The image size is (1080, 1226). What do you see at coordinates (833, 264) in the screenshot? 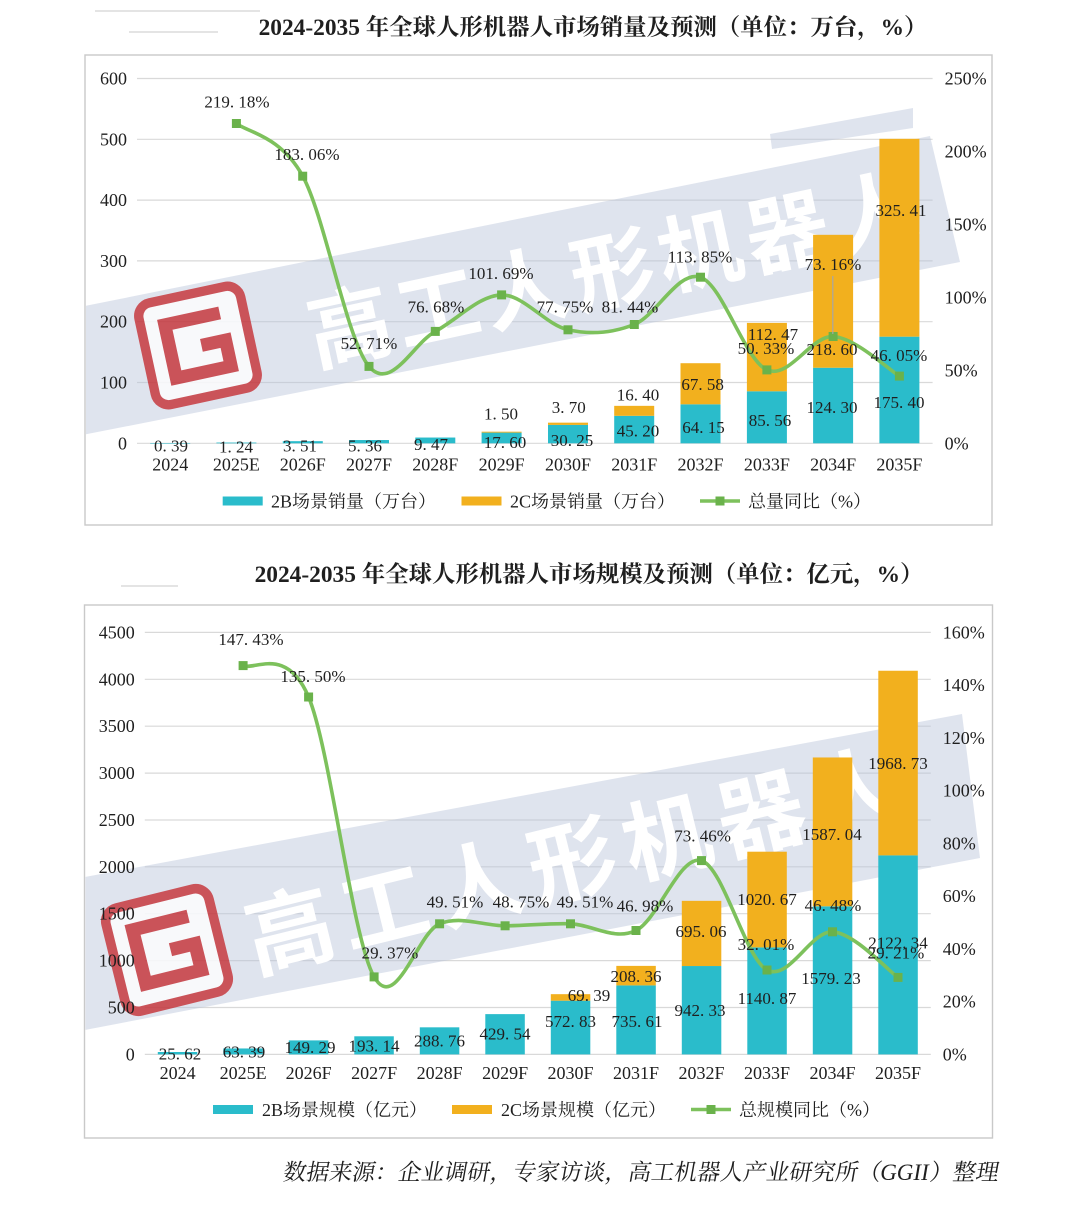
I see `svg-text: 73. 16%` at bounding box center [833, 264].